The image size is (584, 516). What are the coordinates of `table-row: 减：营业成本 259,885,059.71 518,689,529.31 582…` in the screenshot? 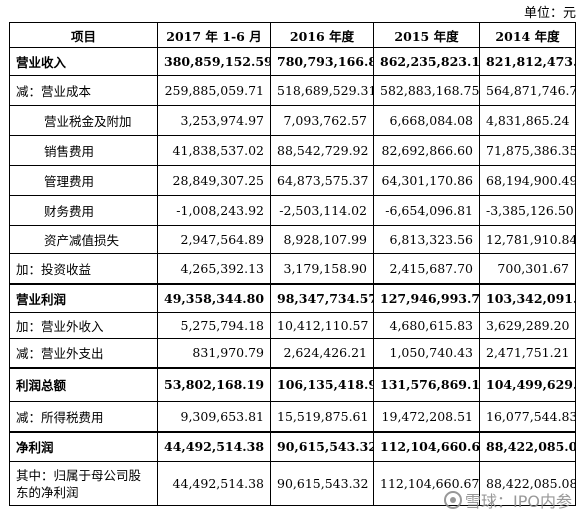 It's located at (292, 90).